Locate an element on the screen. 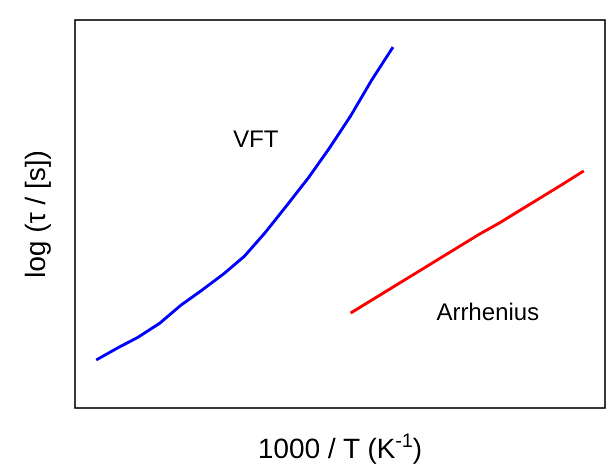 This screenshot has width=607, height=470. y-axis-title: log (τ / [s]) is located at coordinates (35, 214).